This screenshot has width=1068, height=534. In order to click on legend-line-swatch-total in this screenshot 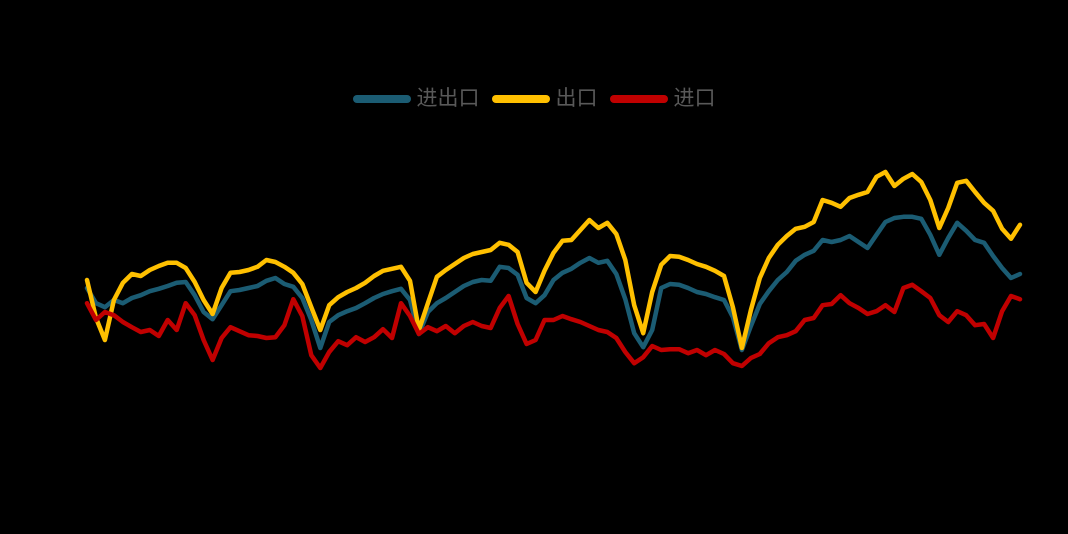, I will do `click(381, 99)`.